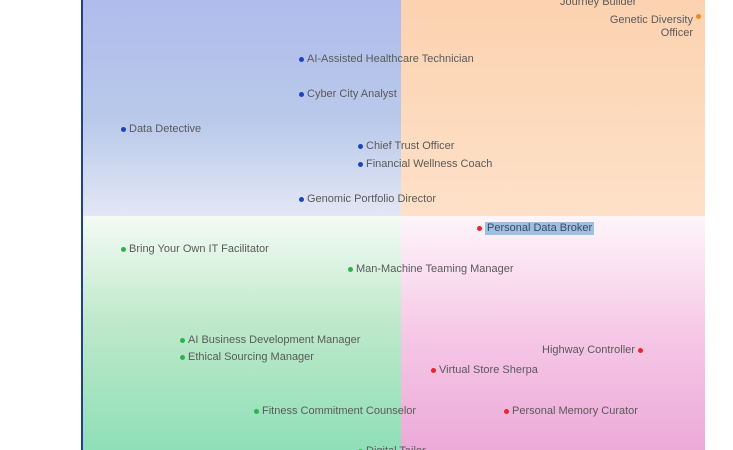 This screenshot has width=733, height=450. What do you see at coordinates (165, 129) in the screenshot?
I see `point-label: Data Detective` at bounding box center [165, 129].